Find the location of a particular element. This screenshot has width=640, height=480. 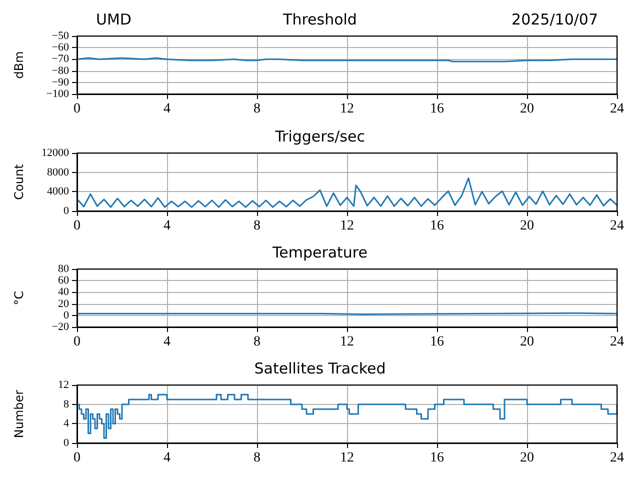

y-tick-label: 8 is located at coordinates (67, 404).